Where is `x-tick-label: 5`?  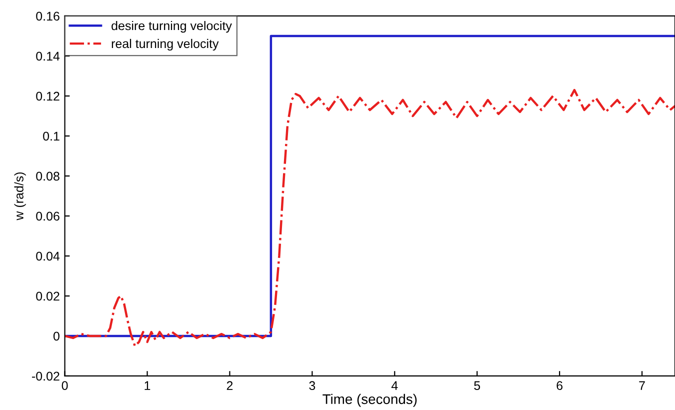
x-tick-label: 5 is located at coordinates (477, 385).